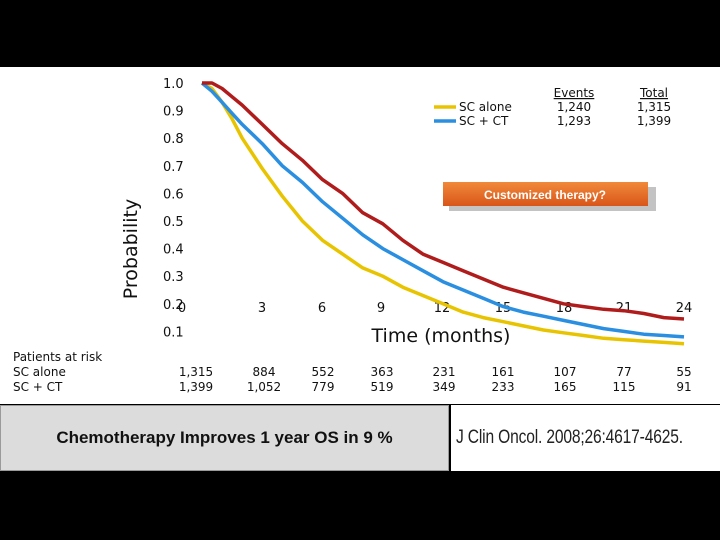 The width and height of the screenshot is (720, 540). Describe the element at coordinates (382, 387) in the screenshot. I see `risk-cell: 519` at that location.